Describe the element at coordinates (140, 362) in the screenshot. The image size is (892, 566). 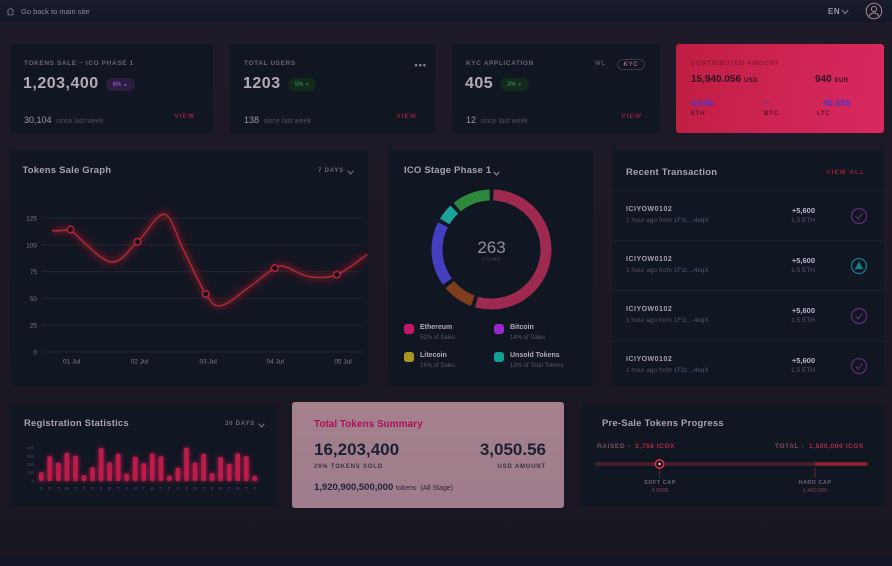
I see `svg-text: 02 Jul` at that location.